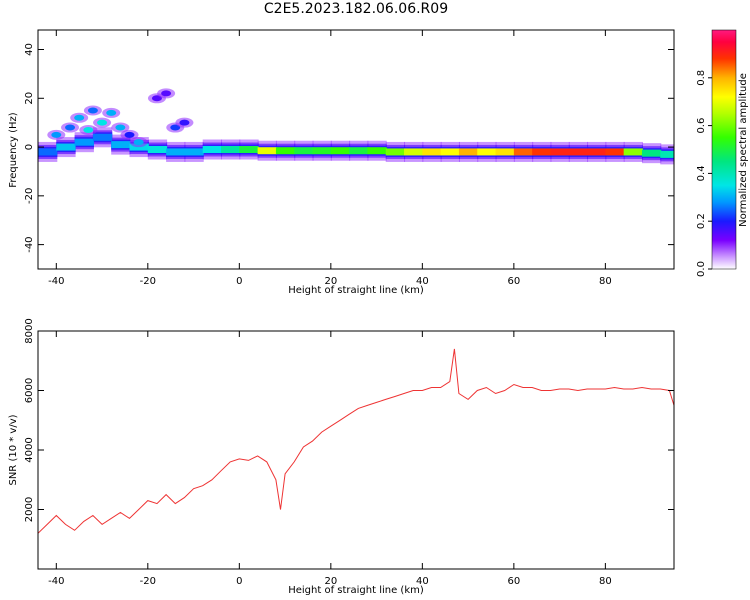 The width and height of the screenshot is (750, 600). I want to click on spectrogram-y-tick-label: 20, so click(29, 98).